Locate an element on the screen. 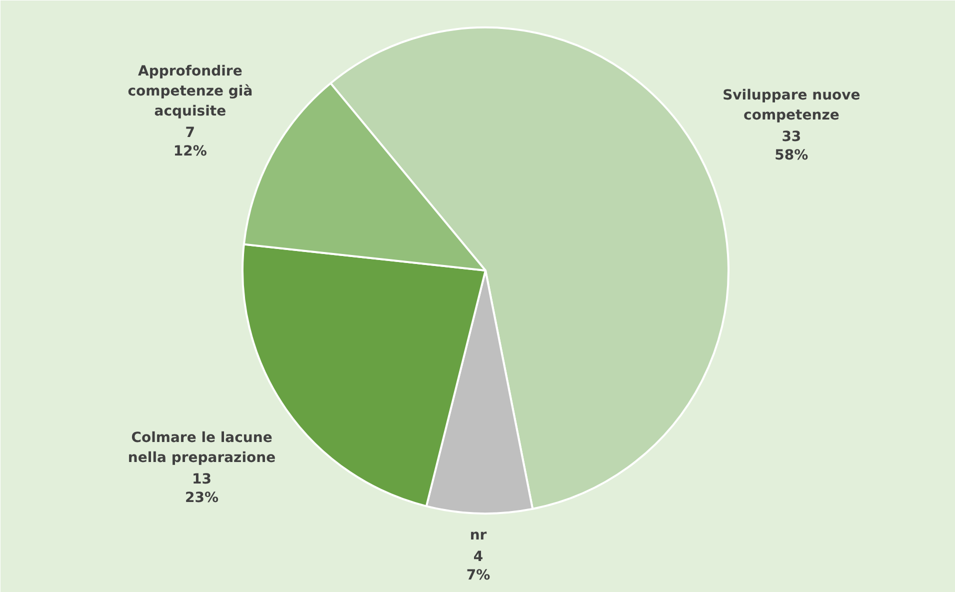 The height and width of the screenshot is (592, 955). slice-label: nr is located at coordinates (478, 536).